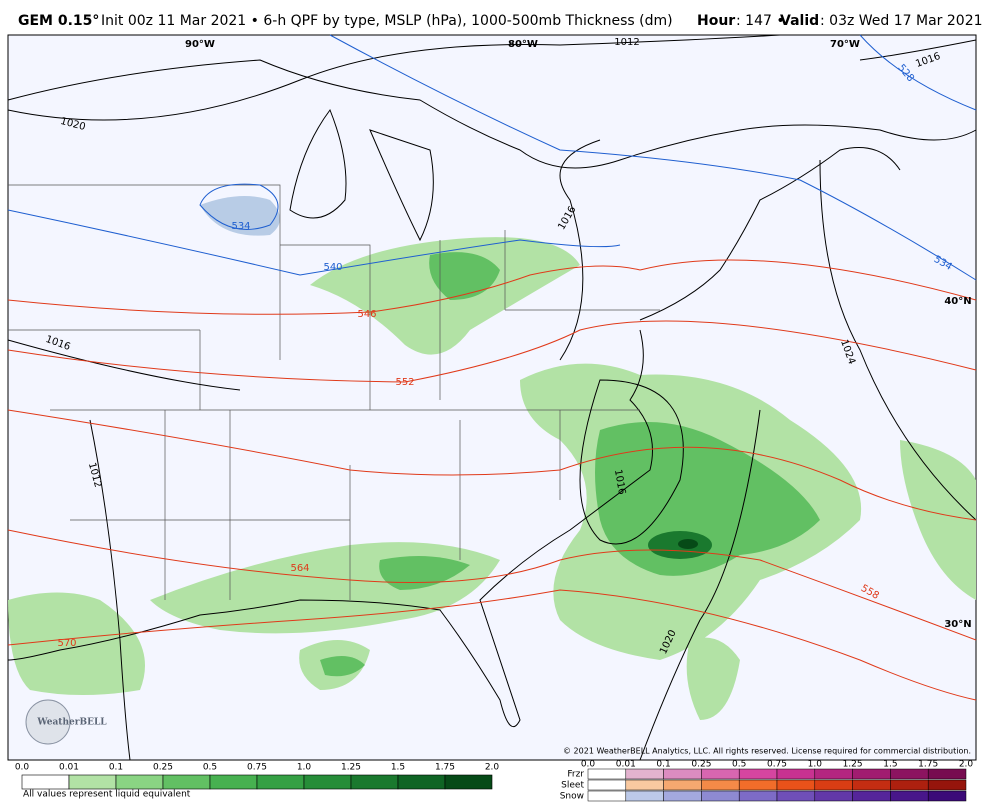 This screenshot has height=812, width=984. Describe the element at coordinates (398, 768) in the screenshot. I see `rain-tick-label: 1.5` at that location.